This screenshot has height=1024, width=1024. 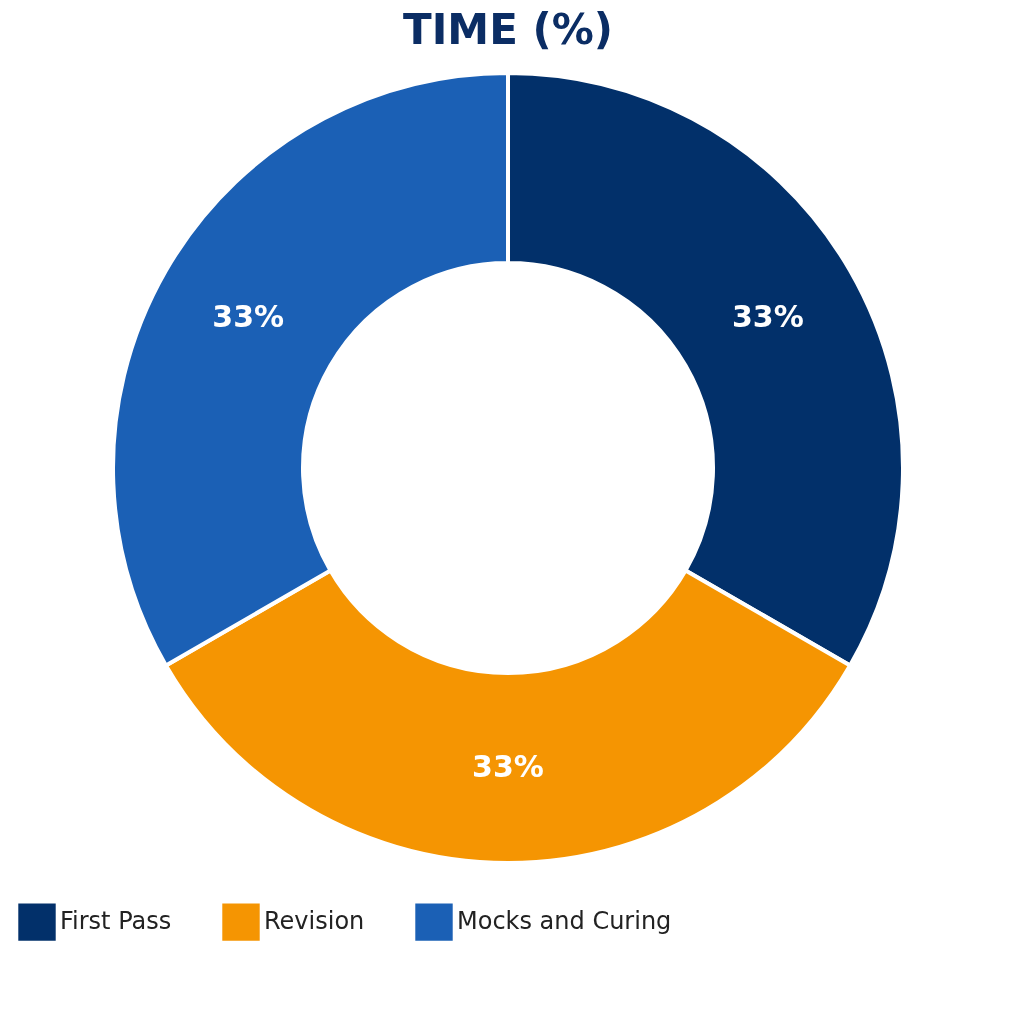 What do you see at coordinates (564, 921) in the screenshot?
I see `legend-label: Mocks and Curing` at bounding box center [564, 921].